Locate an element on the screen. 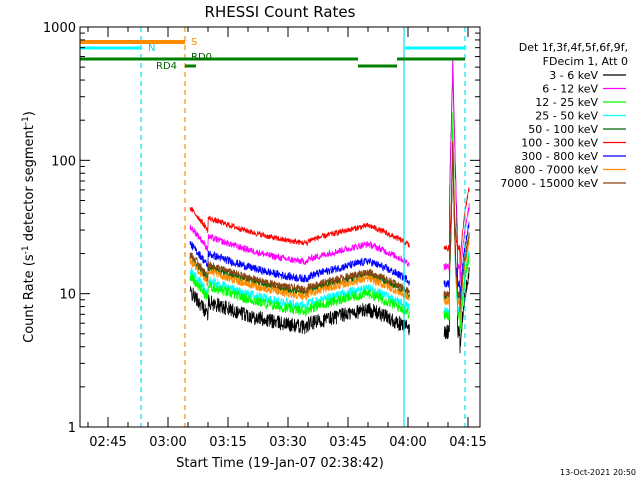 The image size is (640, 484). legend-label-5: 100 - 300 keV is located at coordinates (559, 143).